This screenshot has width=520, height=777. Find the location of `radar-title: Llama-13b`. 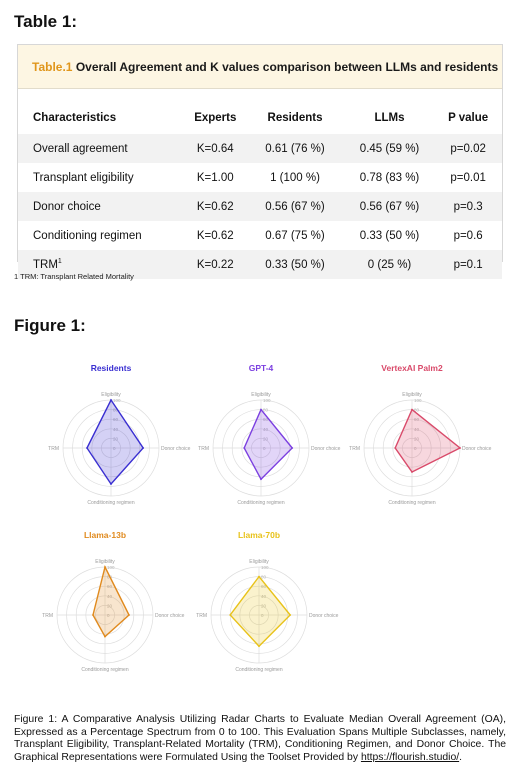

radar-title: Llama-13b is located at coordinates (105, 535).